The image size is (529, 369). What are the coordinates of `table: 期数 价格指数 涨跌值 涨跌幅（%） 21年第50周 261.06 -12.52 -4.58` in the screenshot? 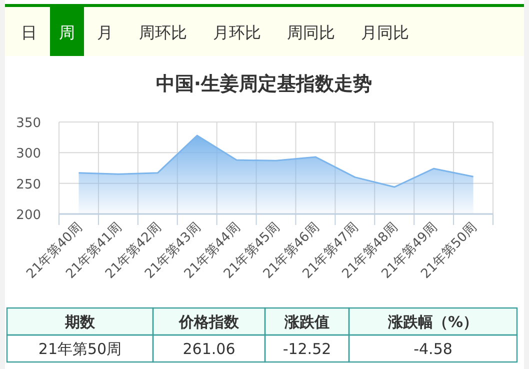 It's located at (262, 335).